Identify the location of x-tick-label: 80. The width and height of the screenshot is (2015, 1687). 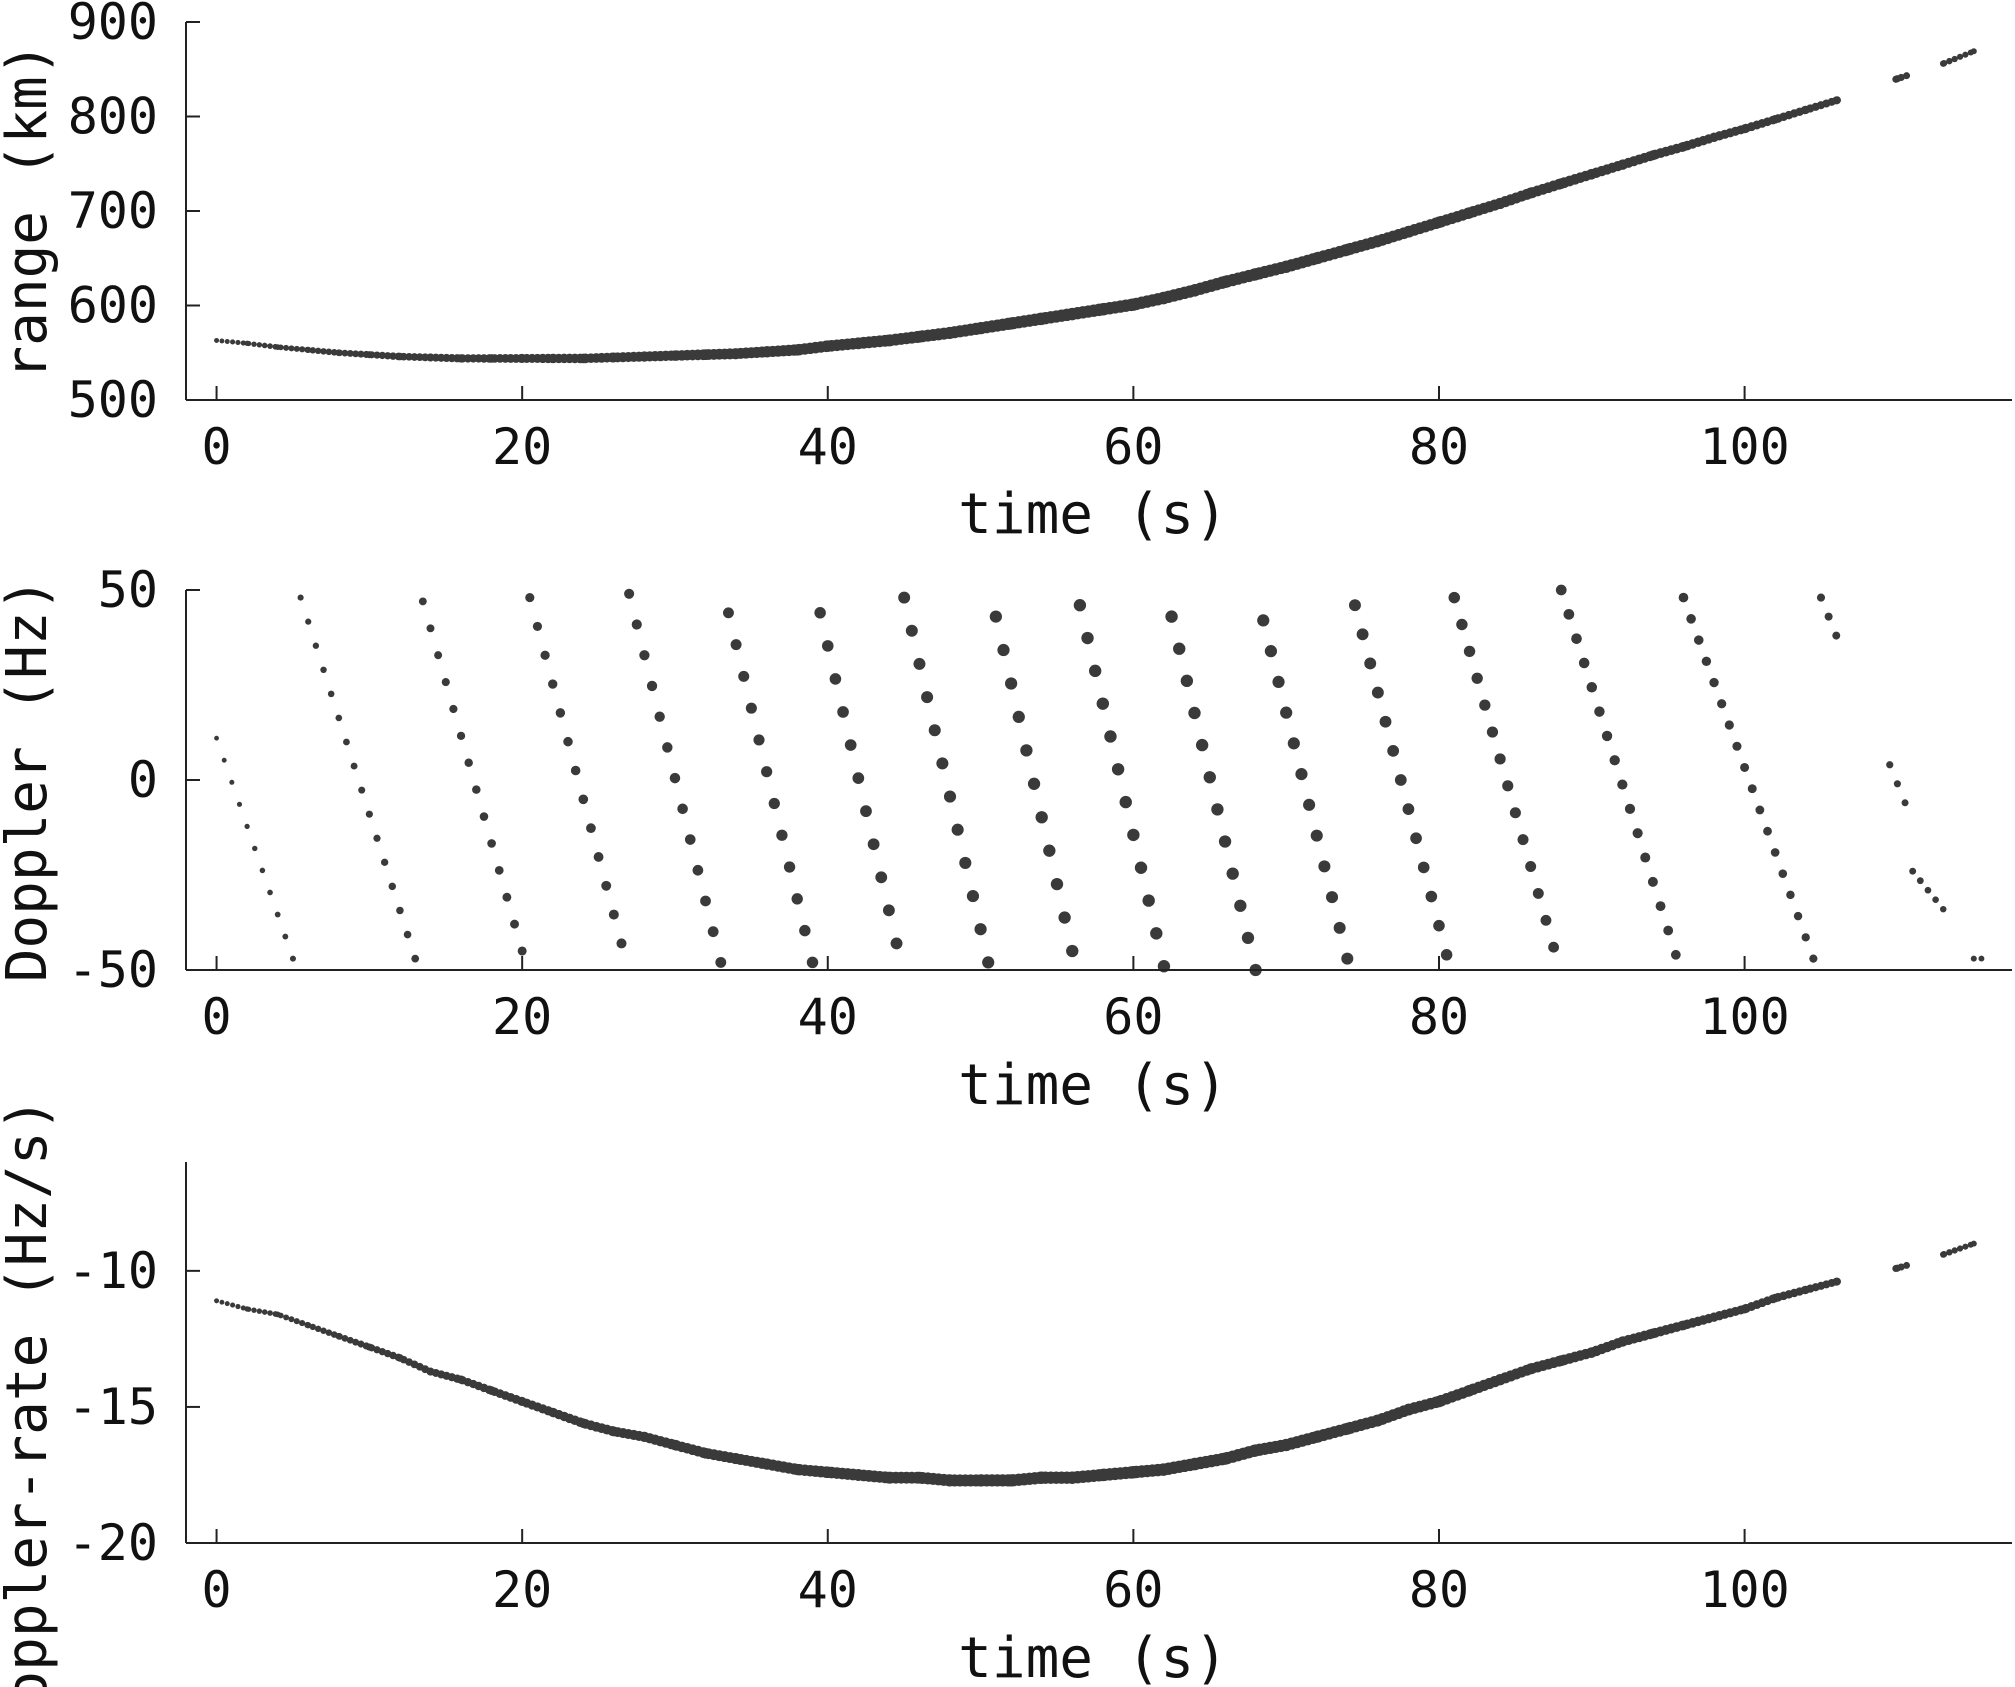
(1439, 447).